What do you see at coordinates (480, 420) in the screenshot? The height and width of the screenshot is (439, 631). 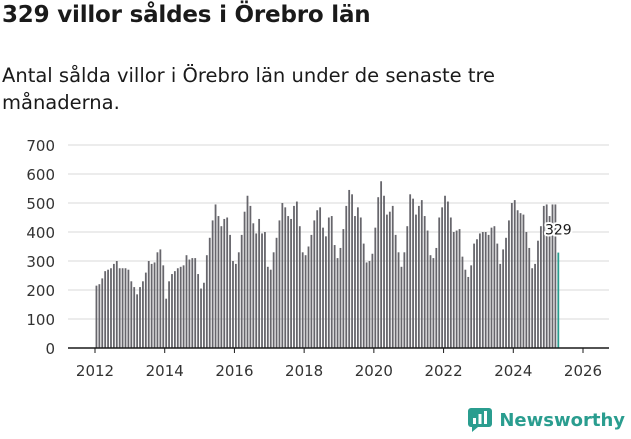 I see `newsworthy-logo-icon` at bounding box center [480, 420].